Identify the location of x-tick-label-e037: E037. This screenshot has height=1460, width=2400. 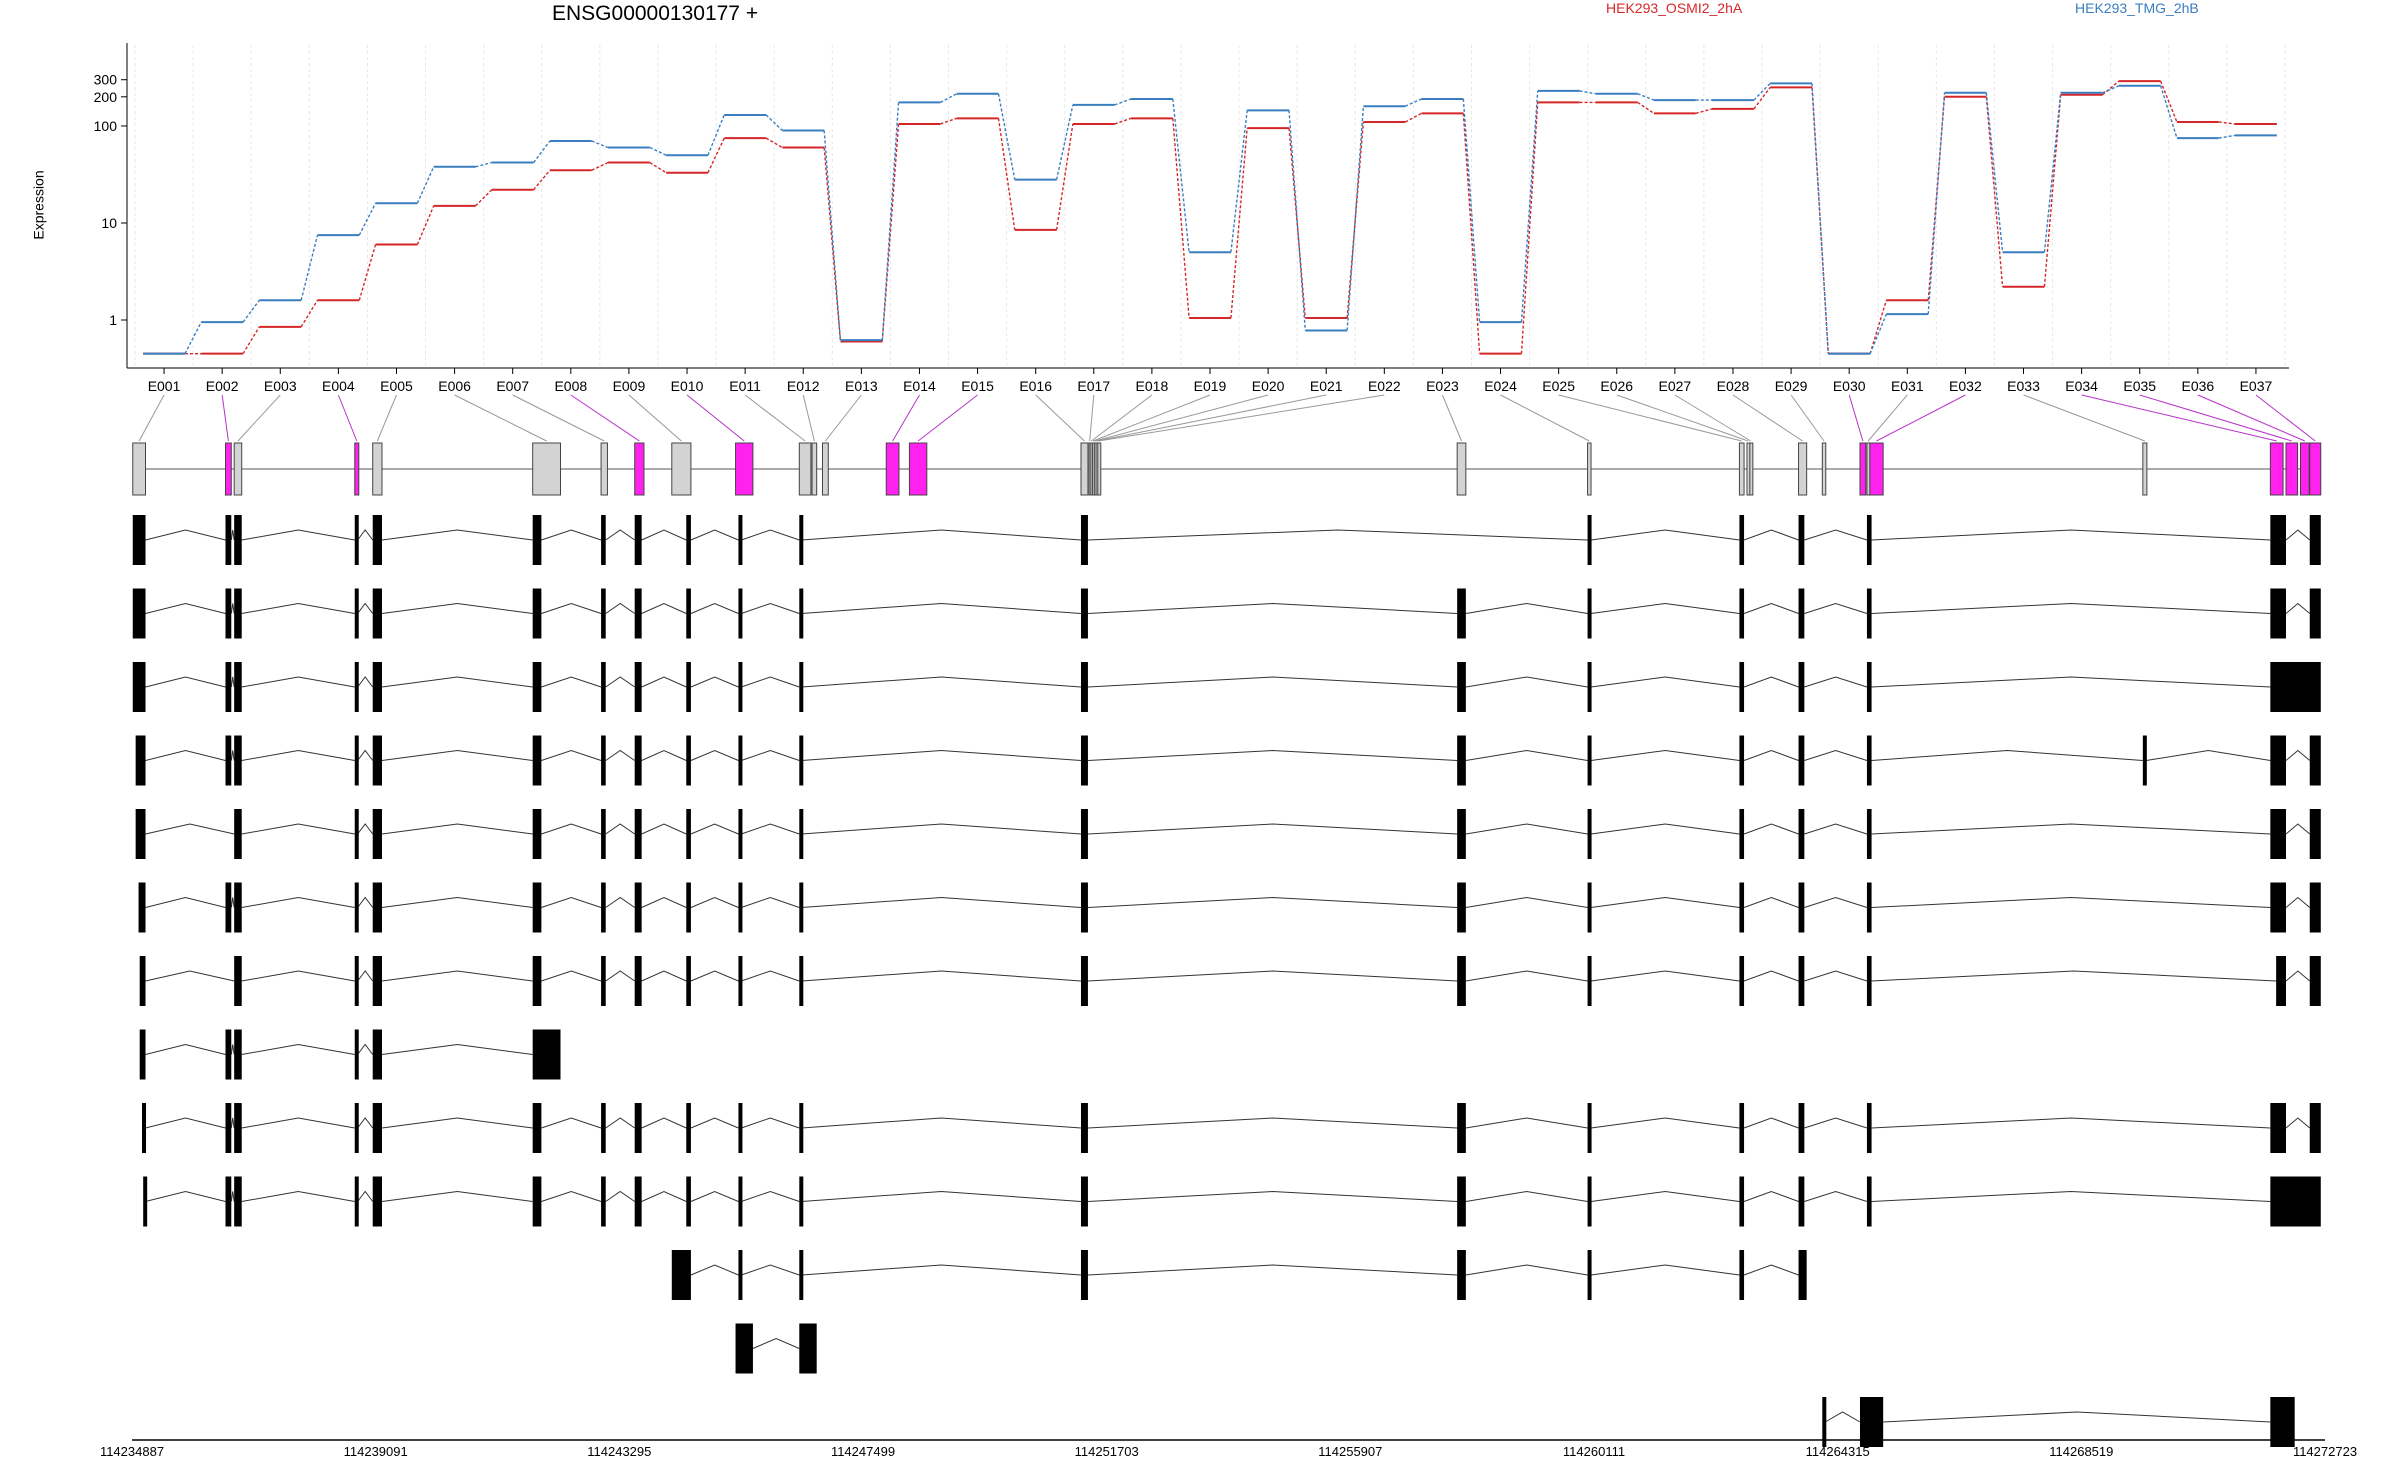
(2256, 386).